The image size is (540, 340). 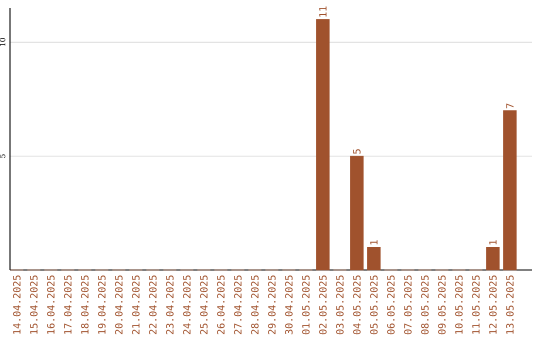 What do you see at coordinates (357, 151) in the screenshot?
I see `data-label: 5` at bounding box center [357, 151].